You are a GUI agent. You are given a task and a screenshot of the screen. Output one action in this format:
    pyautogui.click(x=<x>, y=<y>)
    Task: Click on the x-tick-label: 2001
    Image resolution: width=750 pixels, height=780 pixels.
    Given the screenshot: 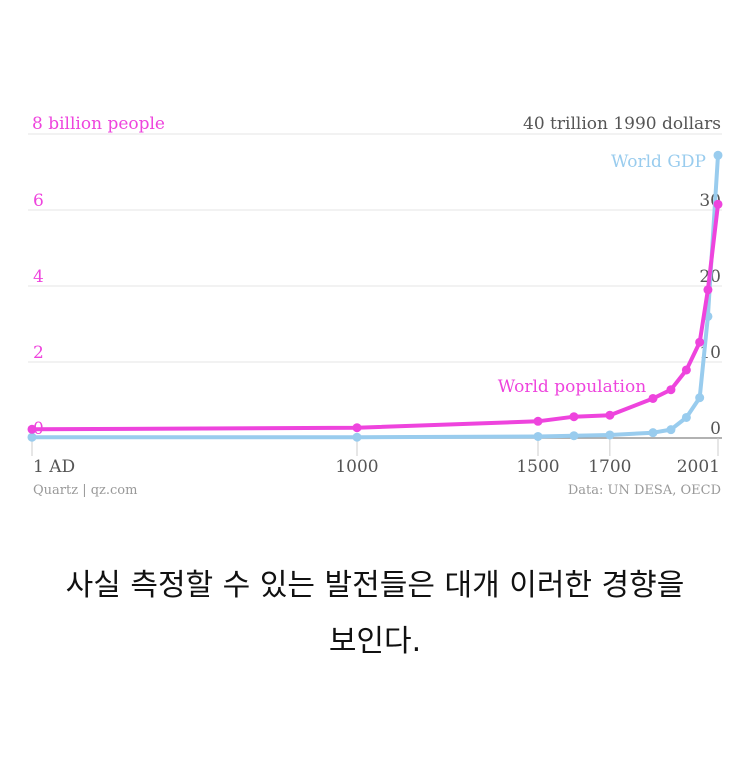 What is the action you would take?
    pyautogui.click(x=698, y=467)
    